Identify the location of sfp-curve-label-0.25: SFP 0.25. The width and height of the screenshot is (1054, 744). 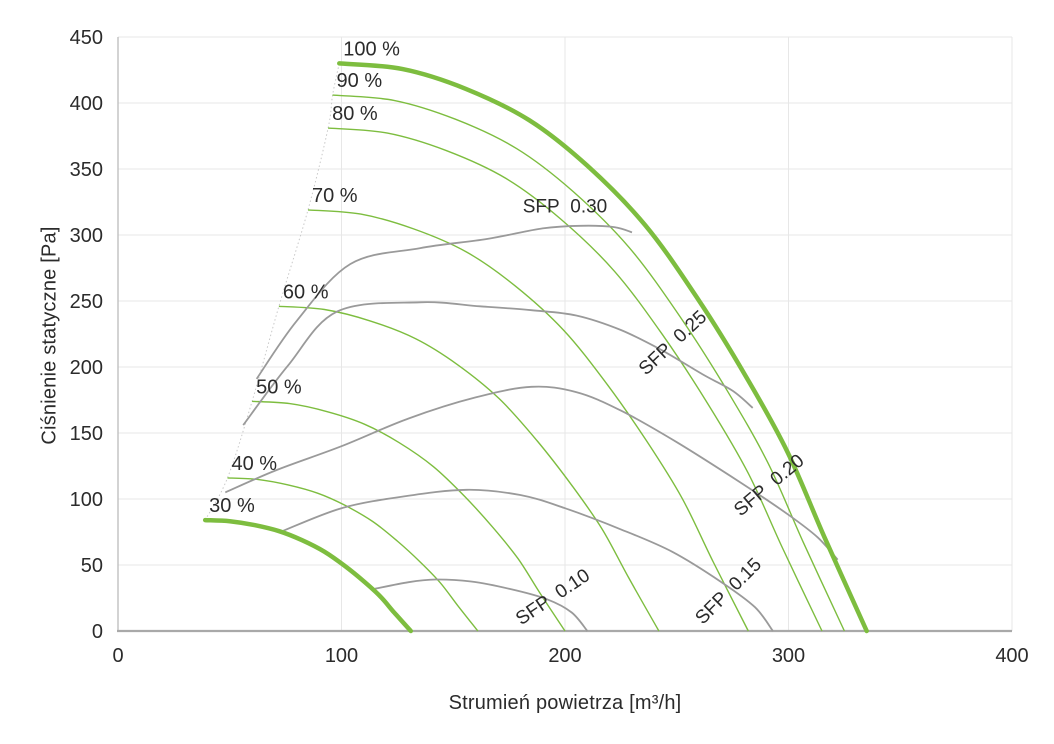
(673, 343).